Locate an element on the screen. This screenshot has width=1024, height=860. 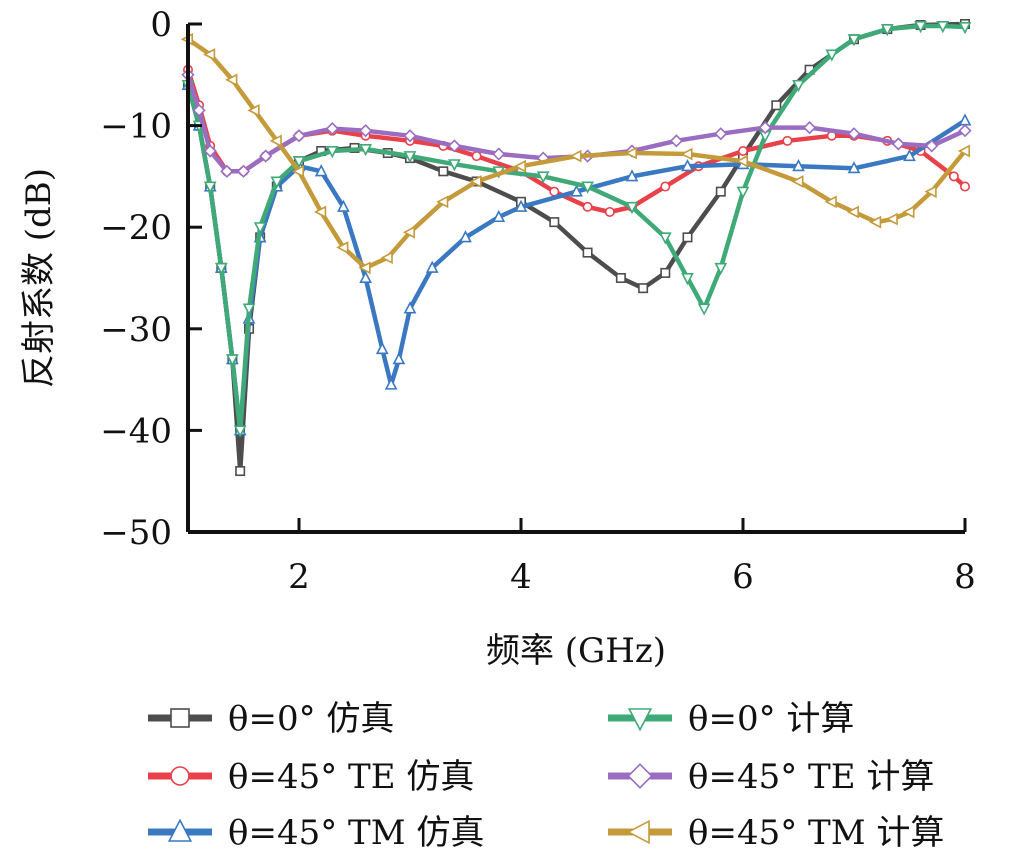
legend-entry-45-te: θ=45° TE 计算 is located at coordinates (771, 777).